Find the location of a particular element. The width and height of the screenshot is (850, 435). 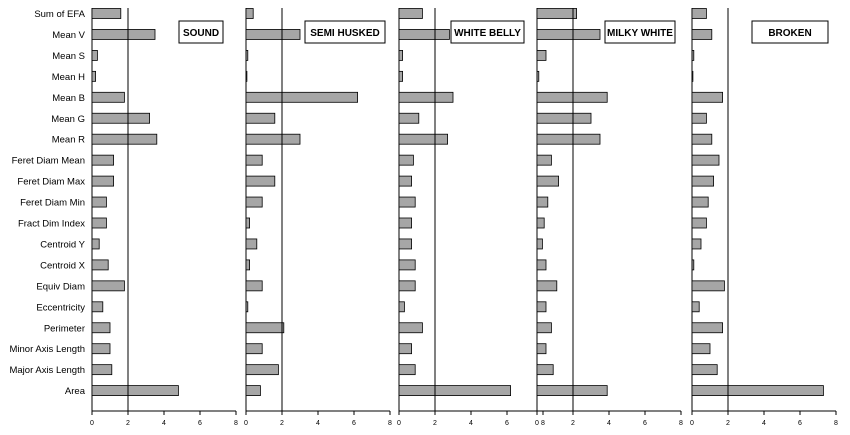

category-label: Area is located at coordinates (75, 391).